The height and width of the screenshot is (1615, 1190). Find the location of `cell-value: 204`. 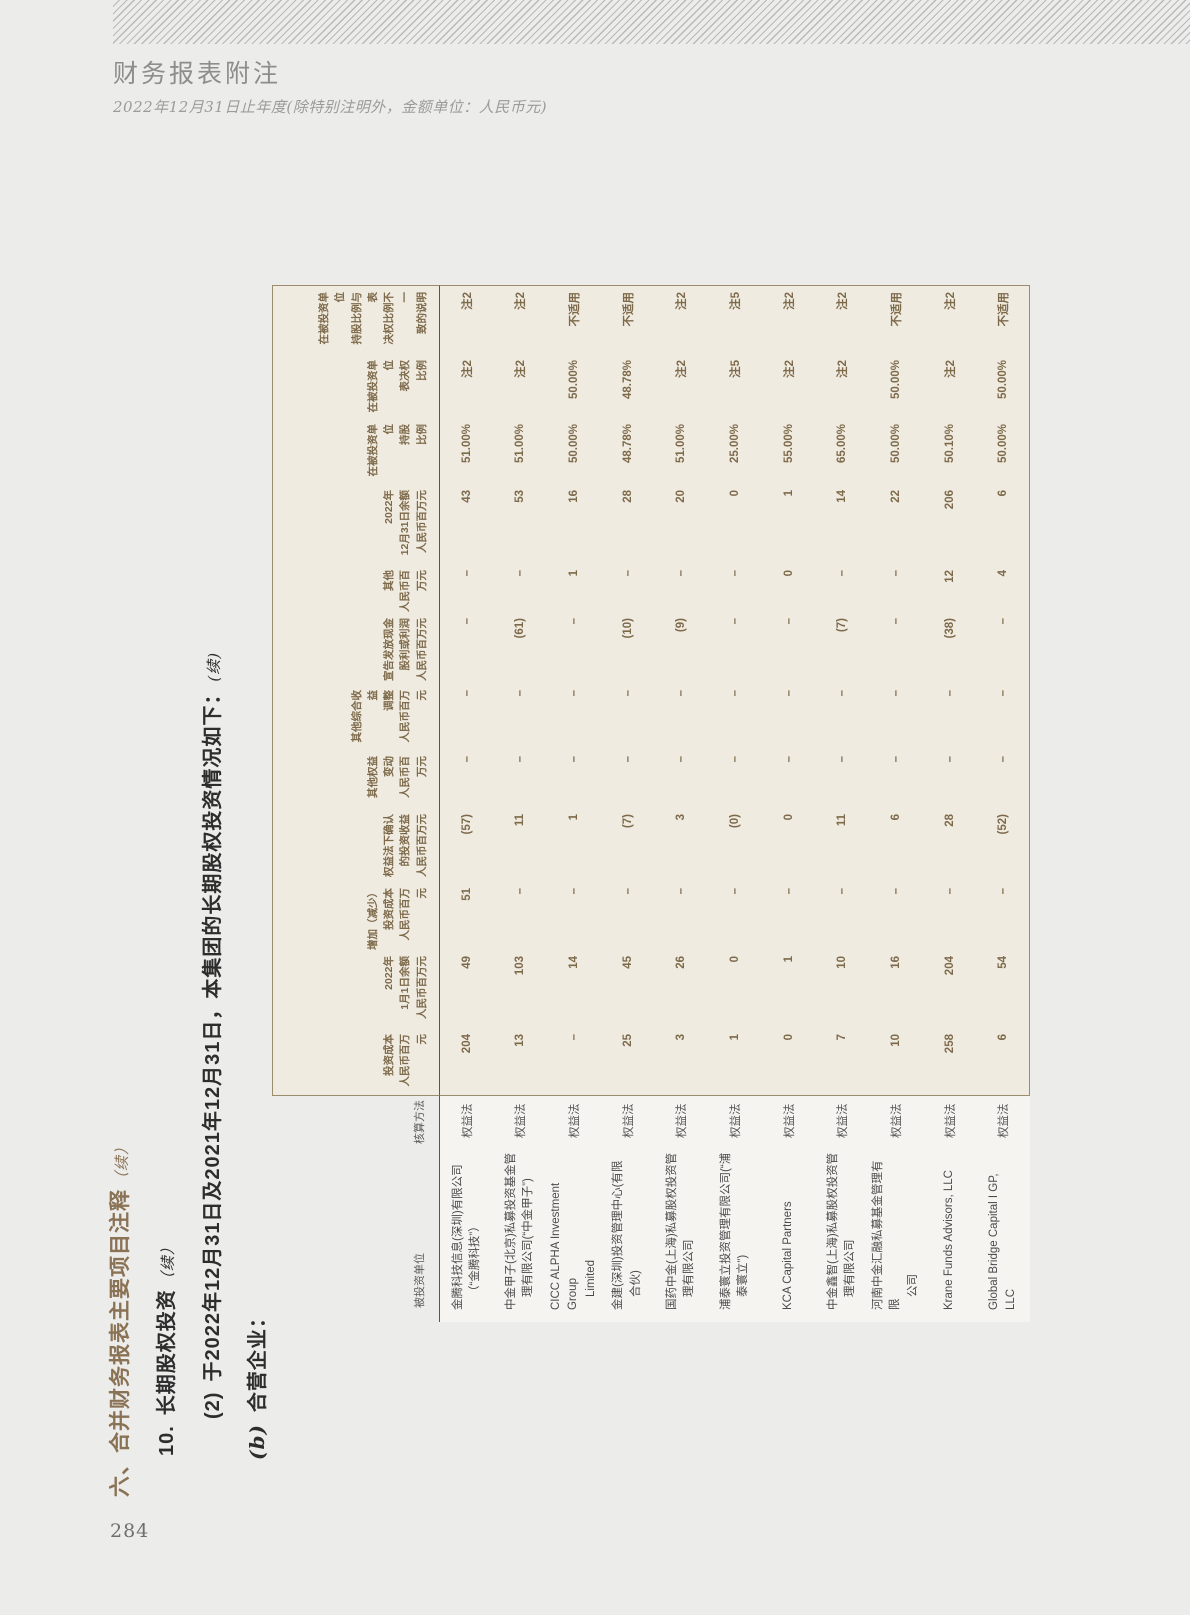

cell-value: 204 is located at coordinates (466, 1044).